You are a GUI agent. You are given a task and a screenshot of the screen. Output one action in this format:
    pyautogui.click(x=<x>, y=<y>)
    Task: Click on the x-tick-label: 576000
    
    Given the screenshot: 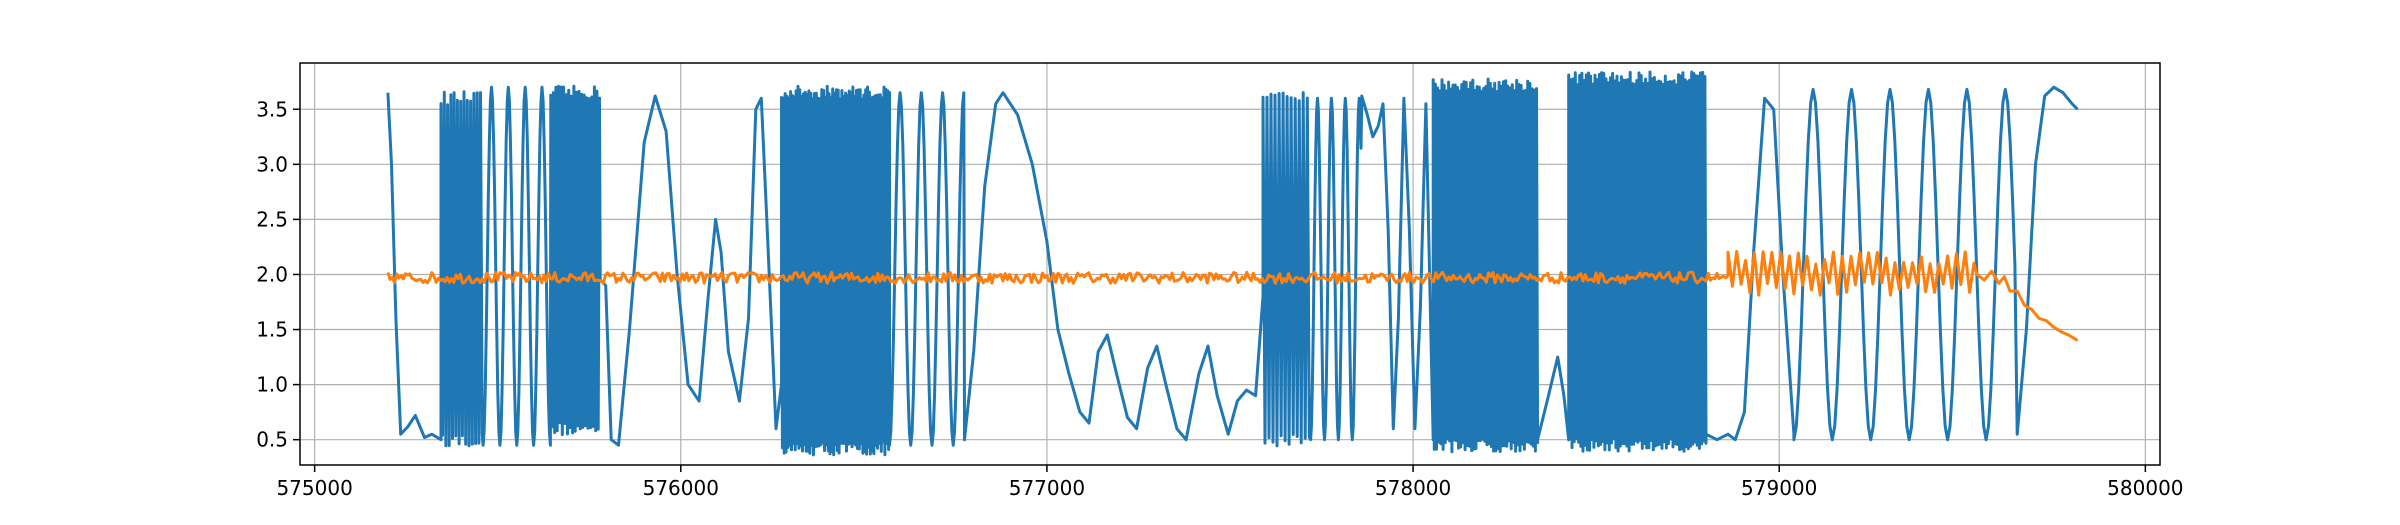 What is the action you would take?
    pyautogui.click(x=681, y=488)
    